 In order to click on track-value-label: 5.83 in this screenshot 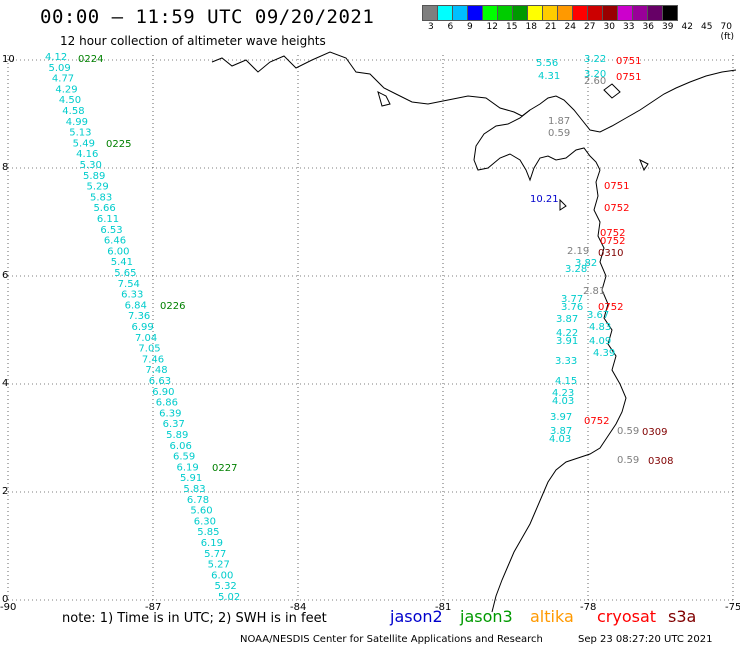, I will do `click(194, 489)`.